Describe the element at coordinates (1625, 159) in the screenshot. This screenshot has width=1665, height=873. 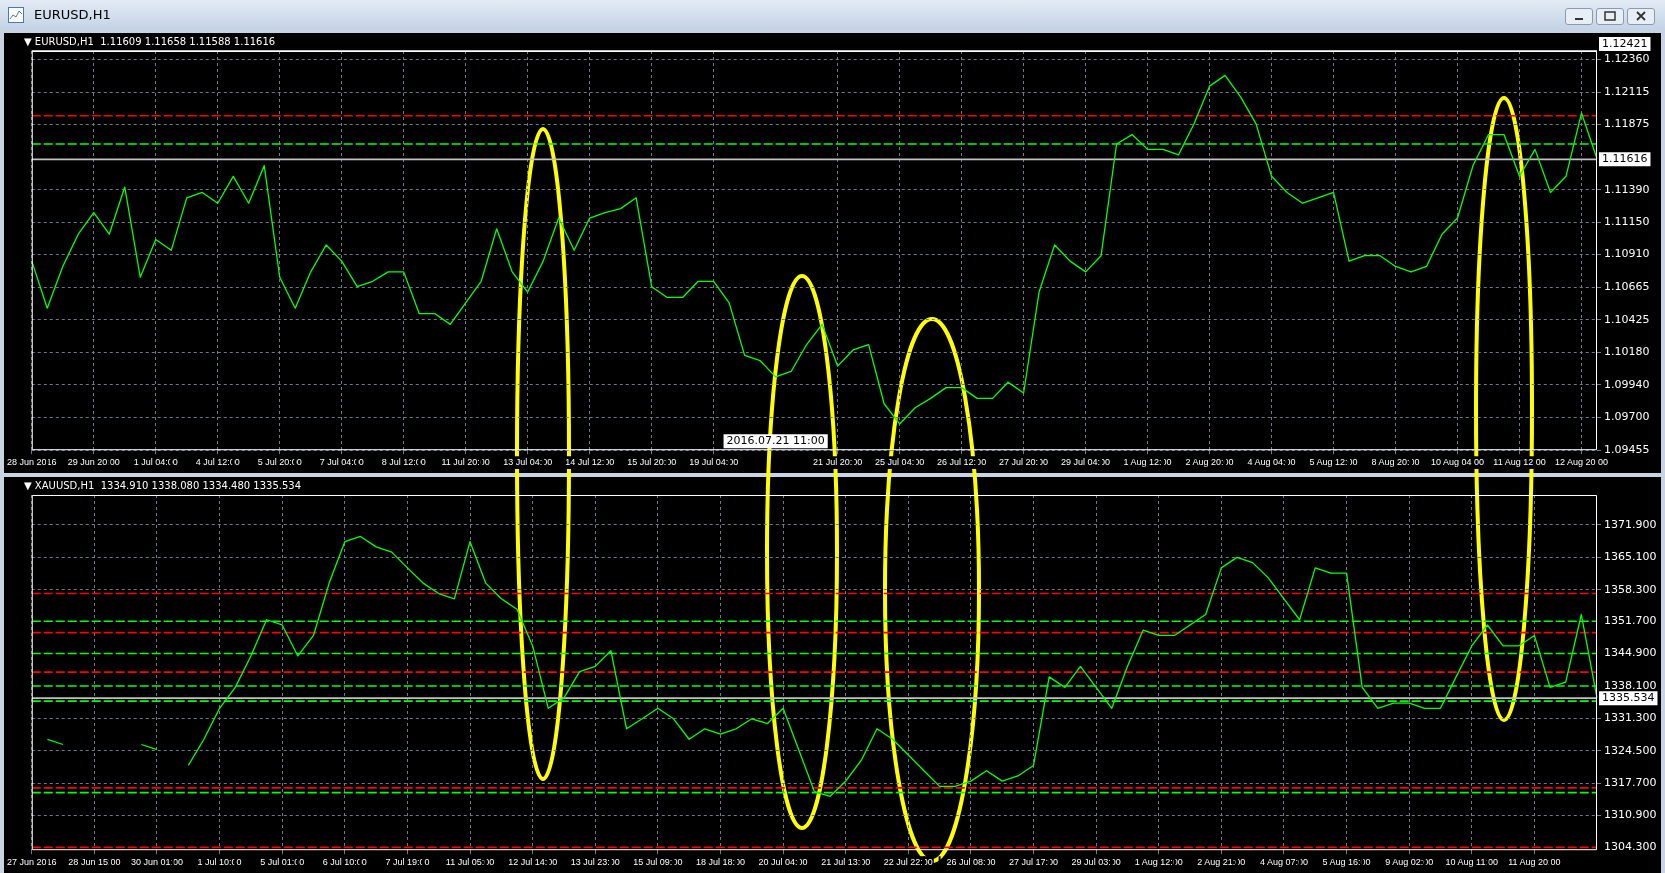
I see `ref-line-label: 1.11616` at that location.